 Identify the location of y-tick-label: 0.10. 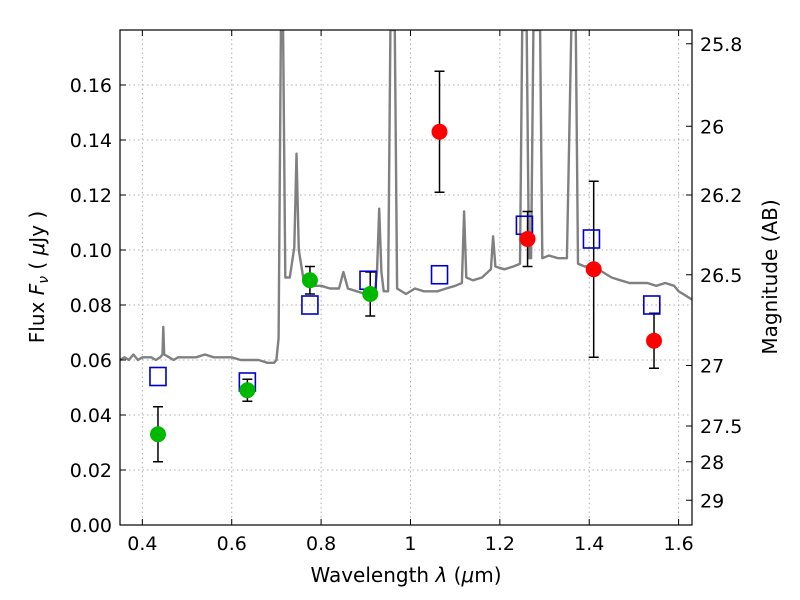
(91, 251).